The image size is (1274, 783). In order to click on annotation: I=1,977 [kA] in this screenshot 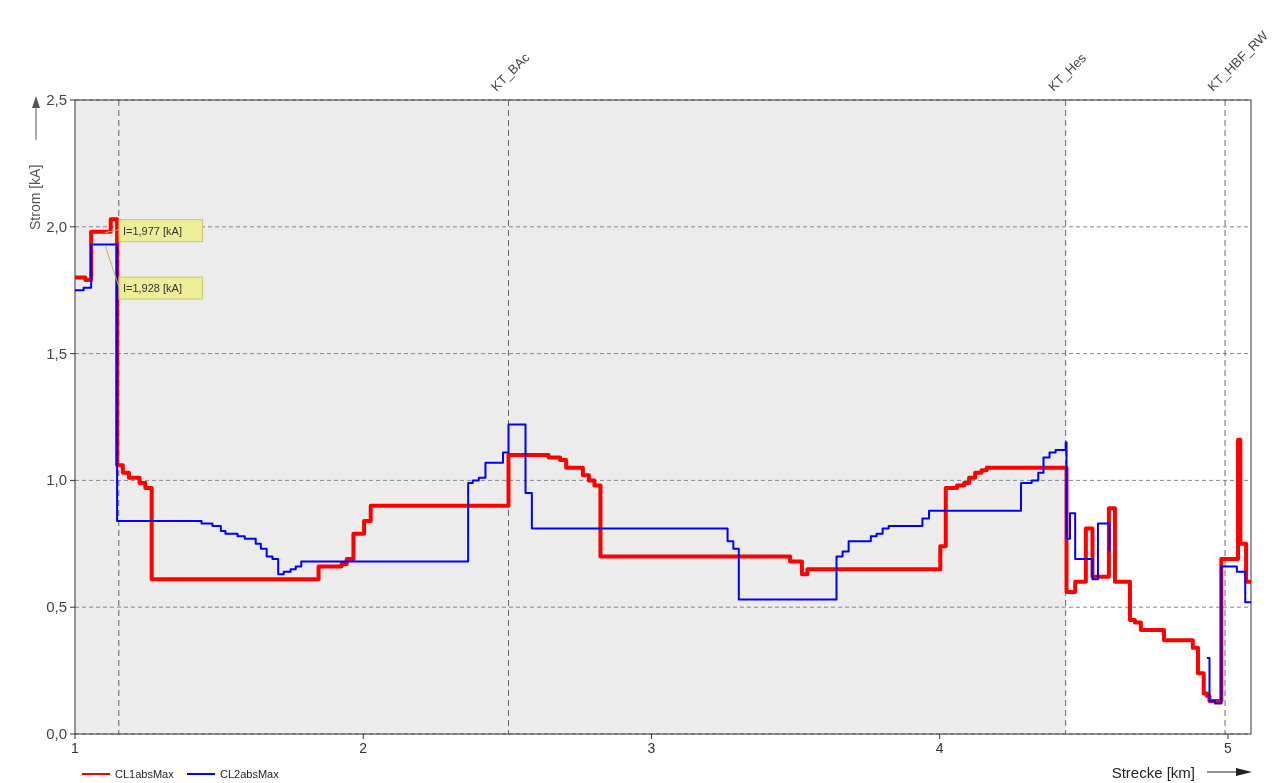, I will do `click(152, 230)`.